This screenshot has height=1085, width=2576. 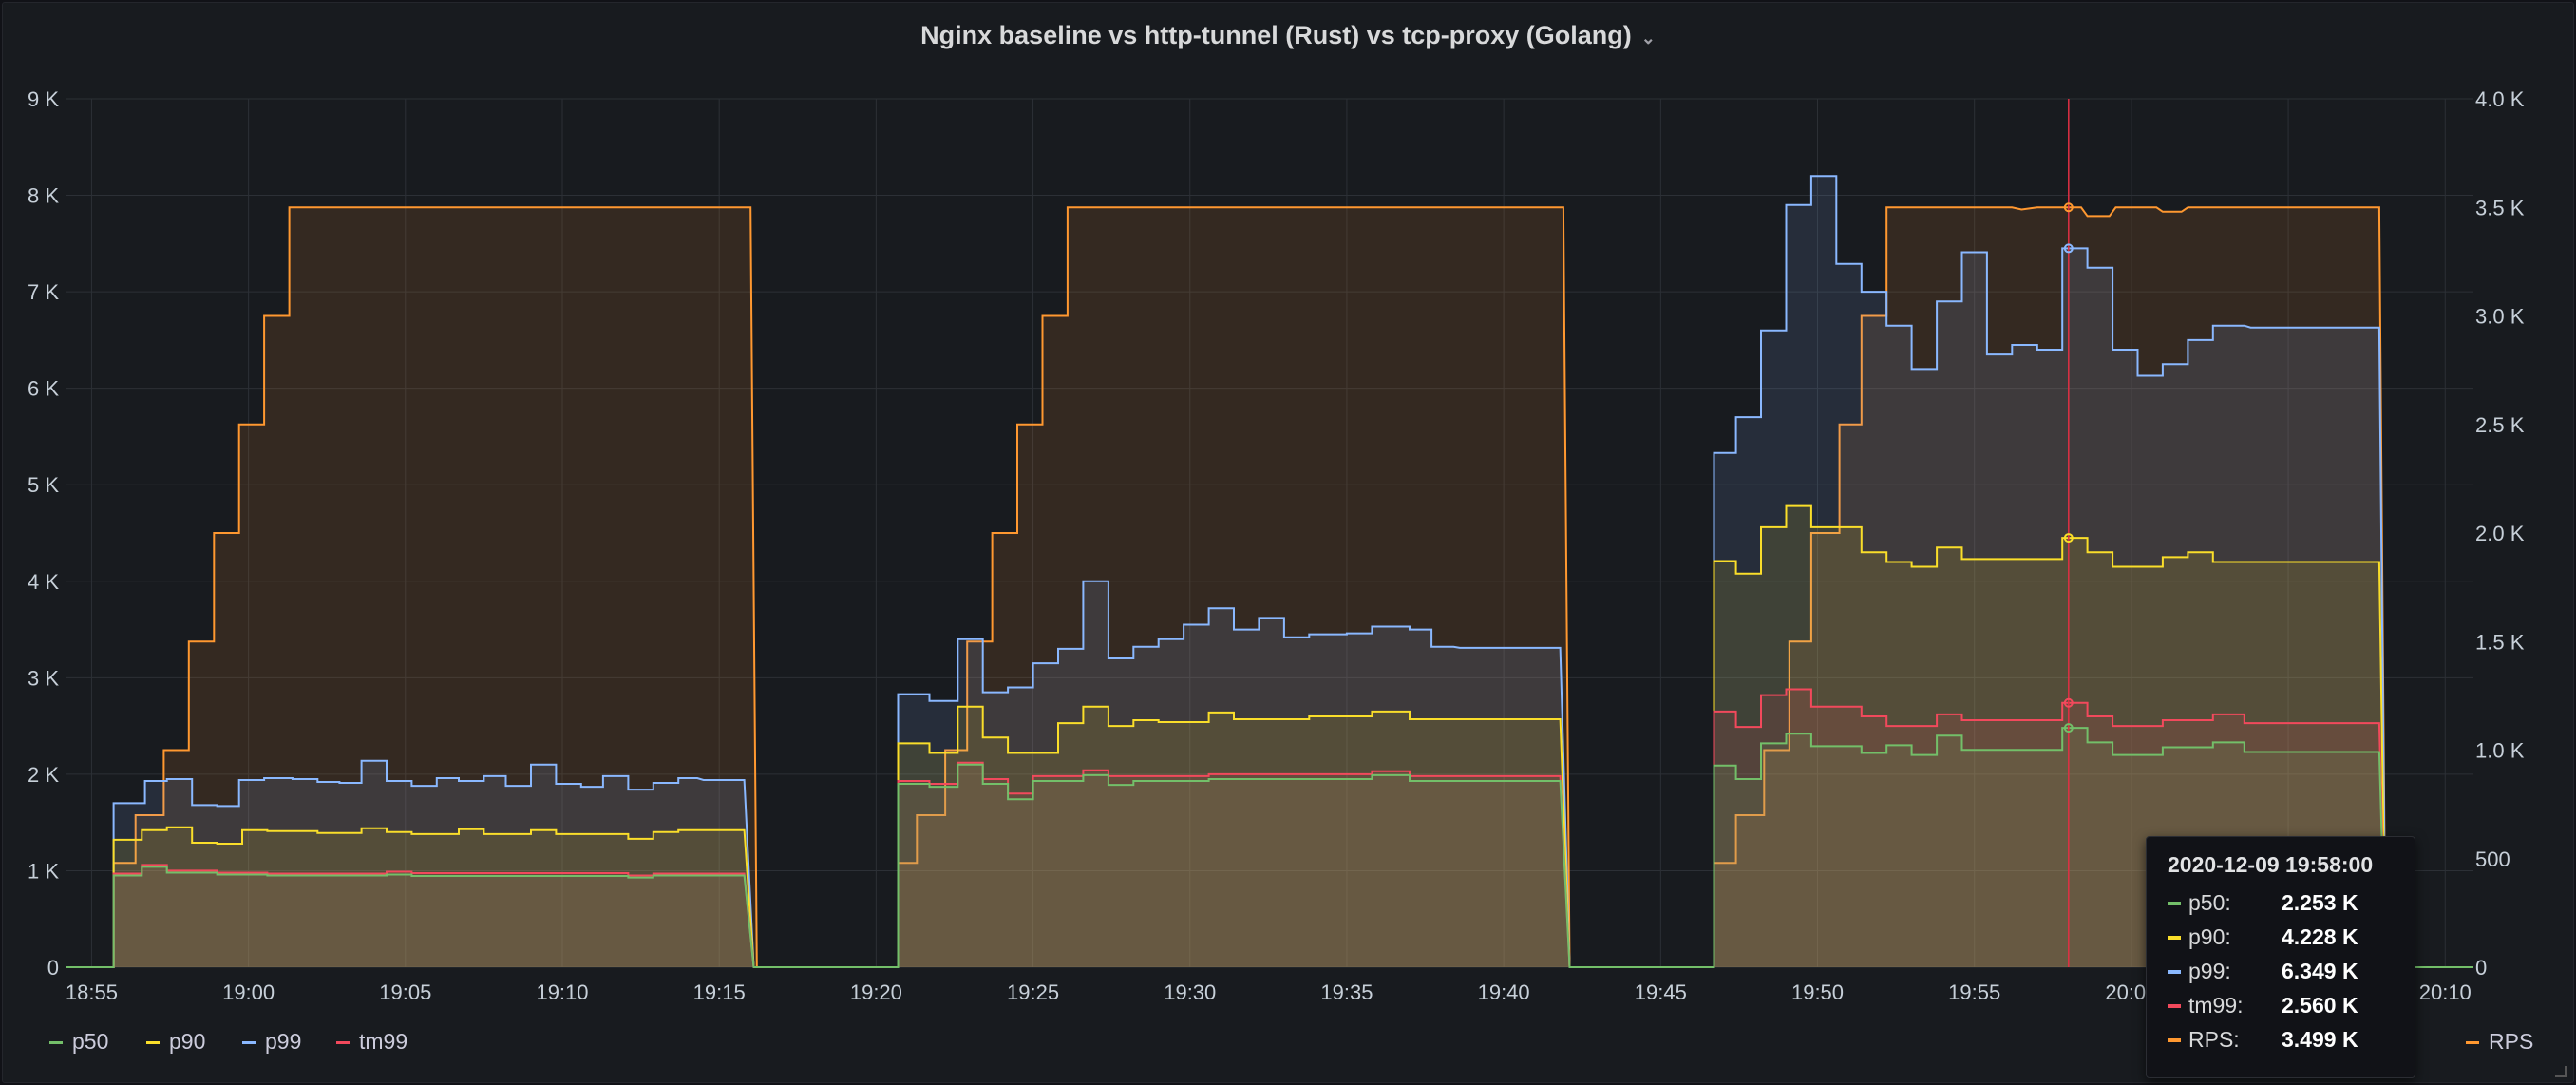 What do you see at coordinates (2068, 702) in the screenshot?
I see `crosshair-point-tm99` at bounding box center [2068, 702].